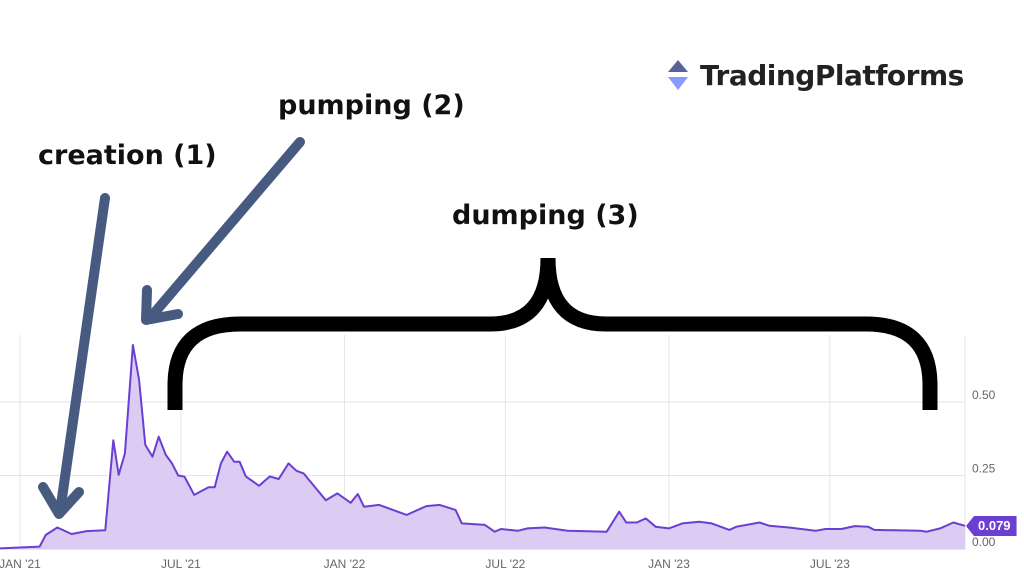 The width and height of the screenshot is (1024, 577). Describe the element at coordinates (669, 564) in the screenshot. I see `x-tick-label: JAN '23` at that location.